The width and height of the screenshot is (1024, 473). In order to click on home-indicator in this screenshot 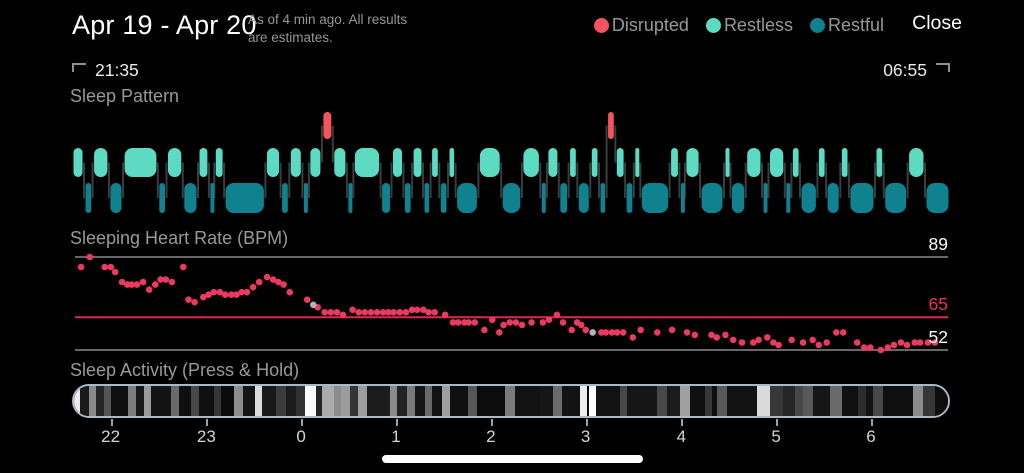, I will do `click(512, 459)`.